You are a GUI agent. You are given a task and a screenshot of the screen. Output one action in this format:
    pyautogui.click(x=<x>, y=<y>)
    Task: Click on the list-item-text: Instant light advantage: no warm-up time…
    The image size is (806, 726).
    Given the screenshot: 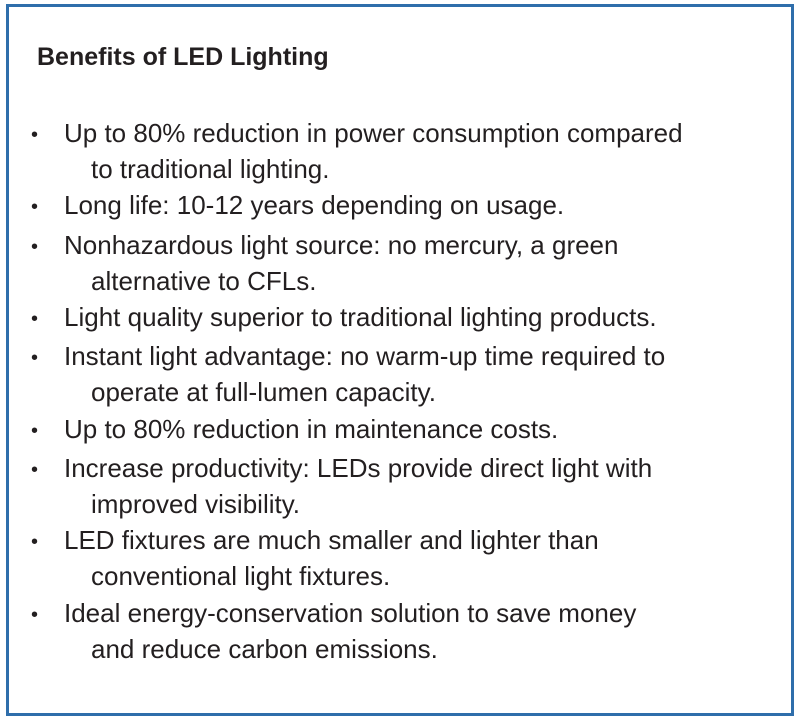 What is the action you would take?
    pyautogui.click(x=422, y=374)
    